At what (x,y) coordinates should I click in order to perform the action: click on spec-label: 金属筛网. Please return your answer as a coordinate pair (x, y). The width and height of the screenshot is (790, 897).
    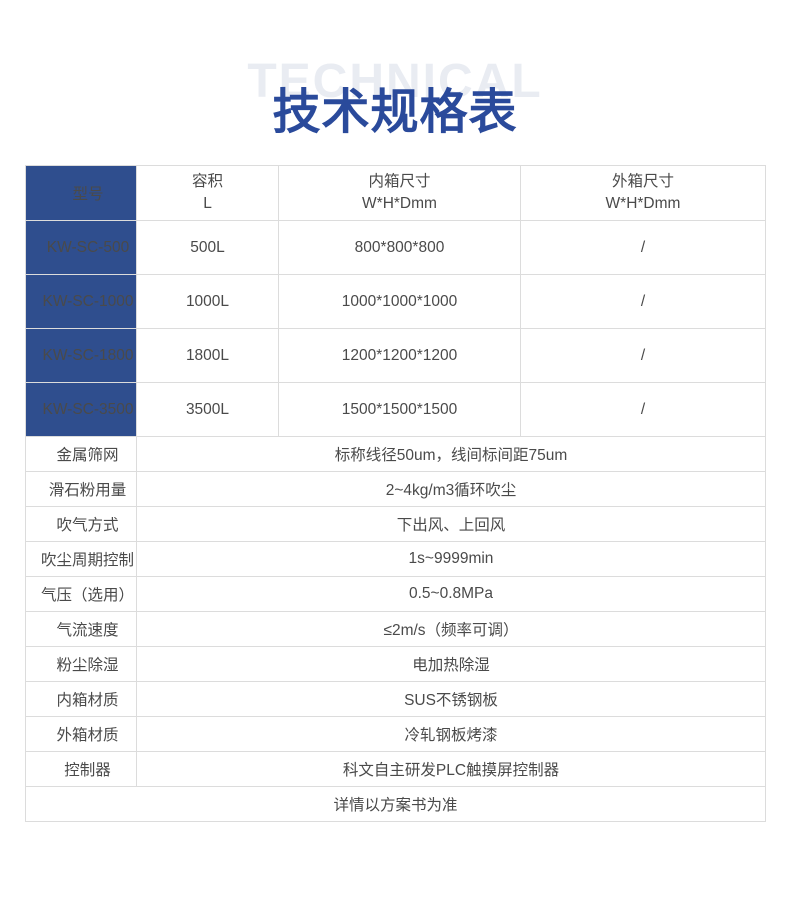
    Looking at the image, I should click on (81, 454).